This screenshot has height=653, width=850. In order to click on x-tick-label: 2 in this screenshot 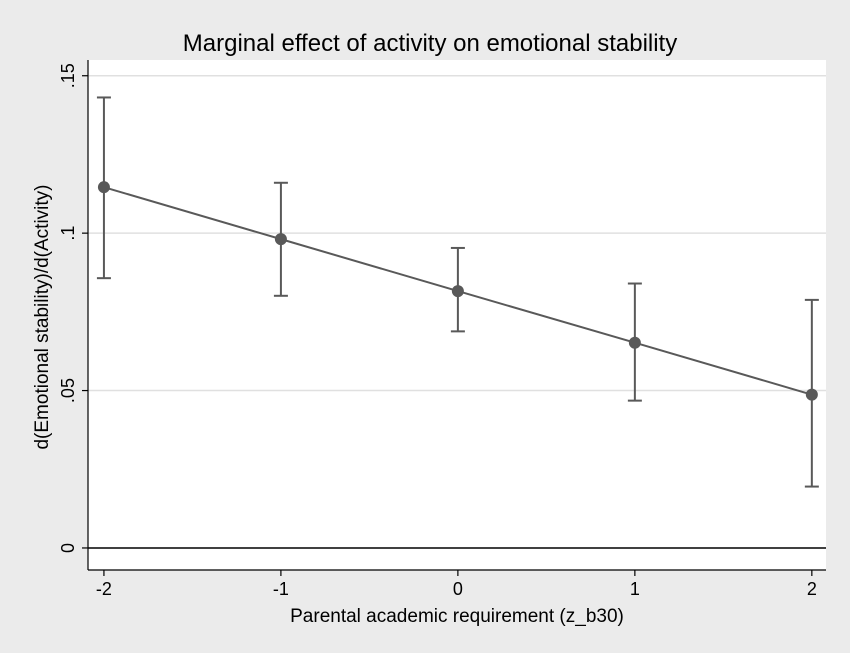, I will do `click(812, 589)`.